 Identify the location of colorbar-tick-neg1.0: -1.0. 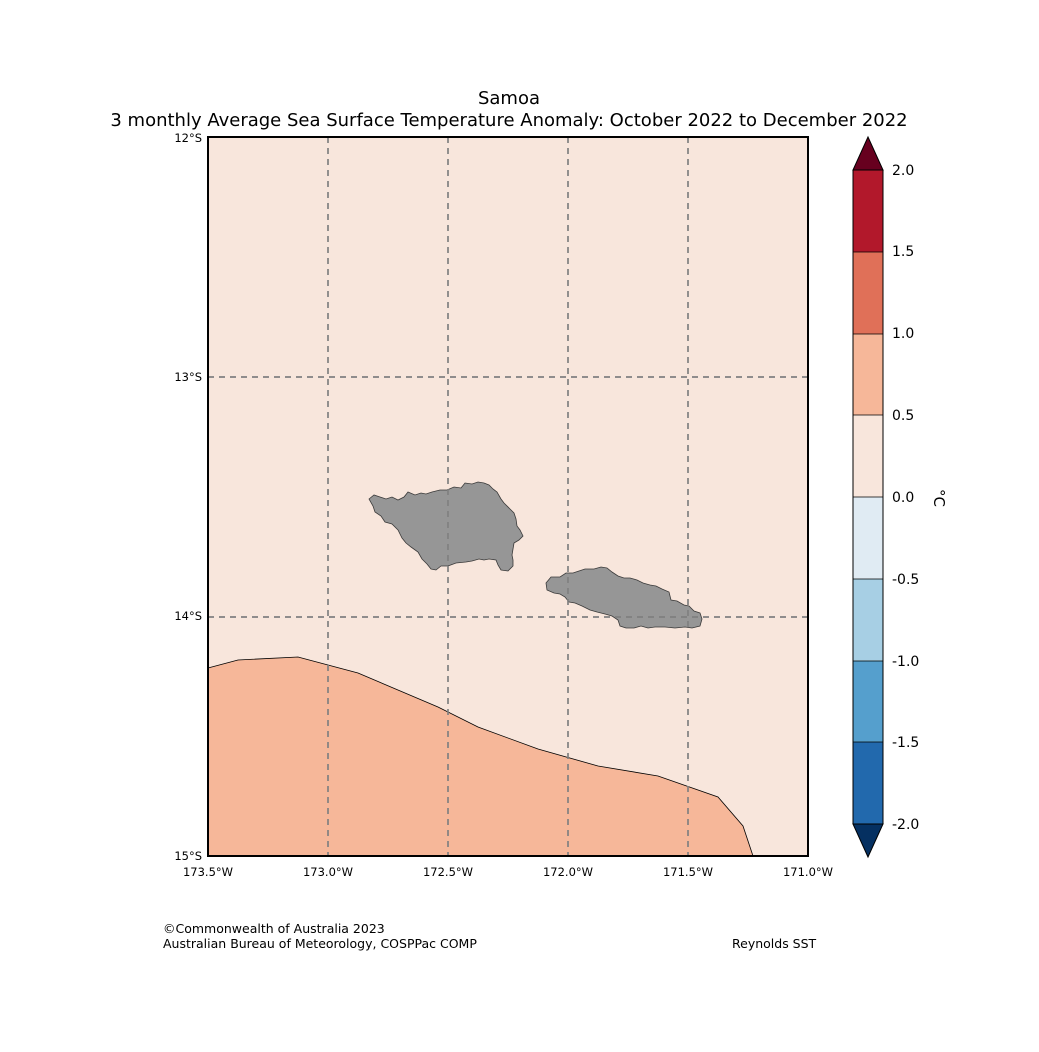
(905, 662).